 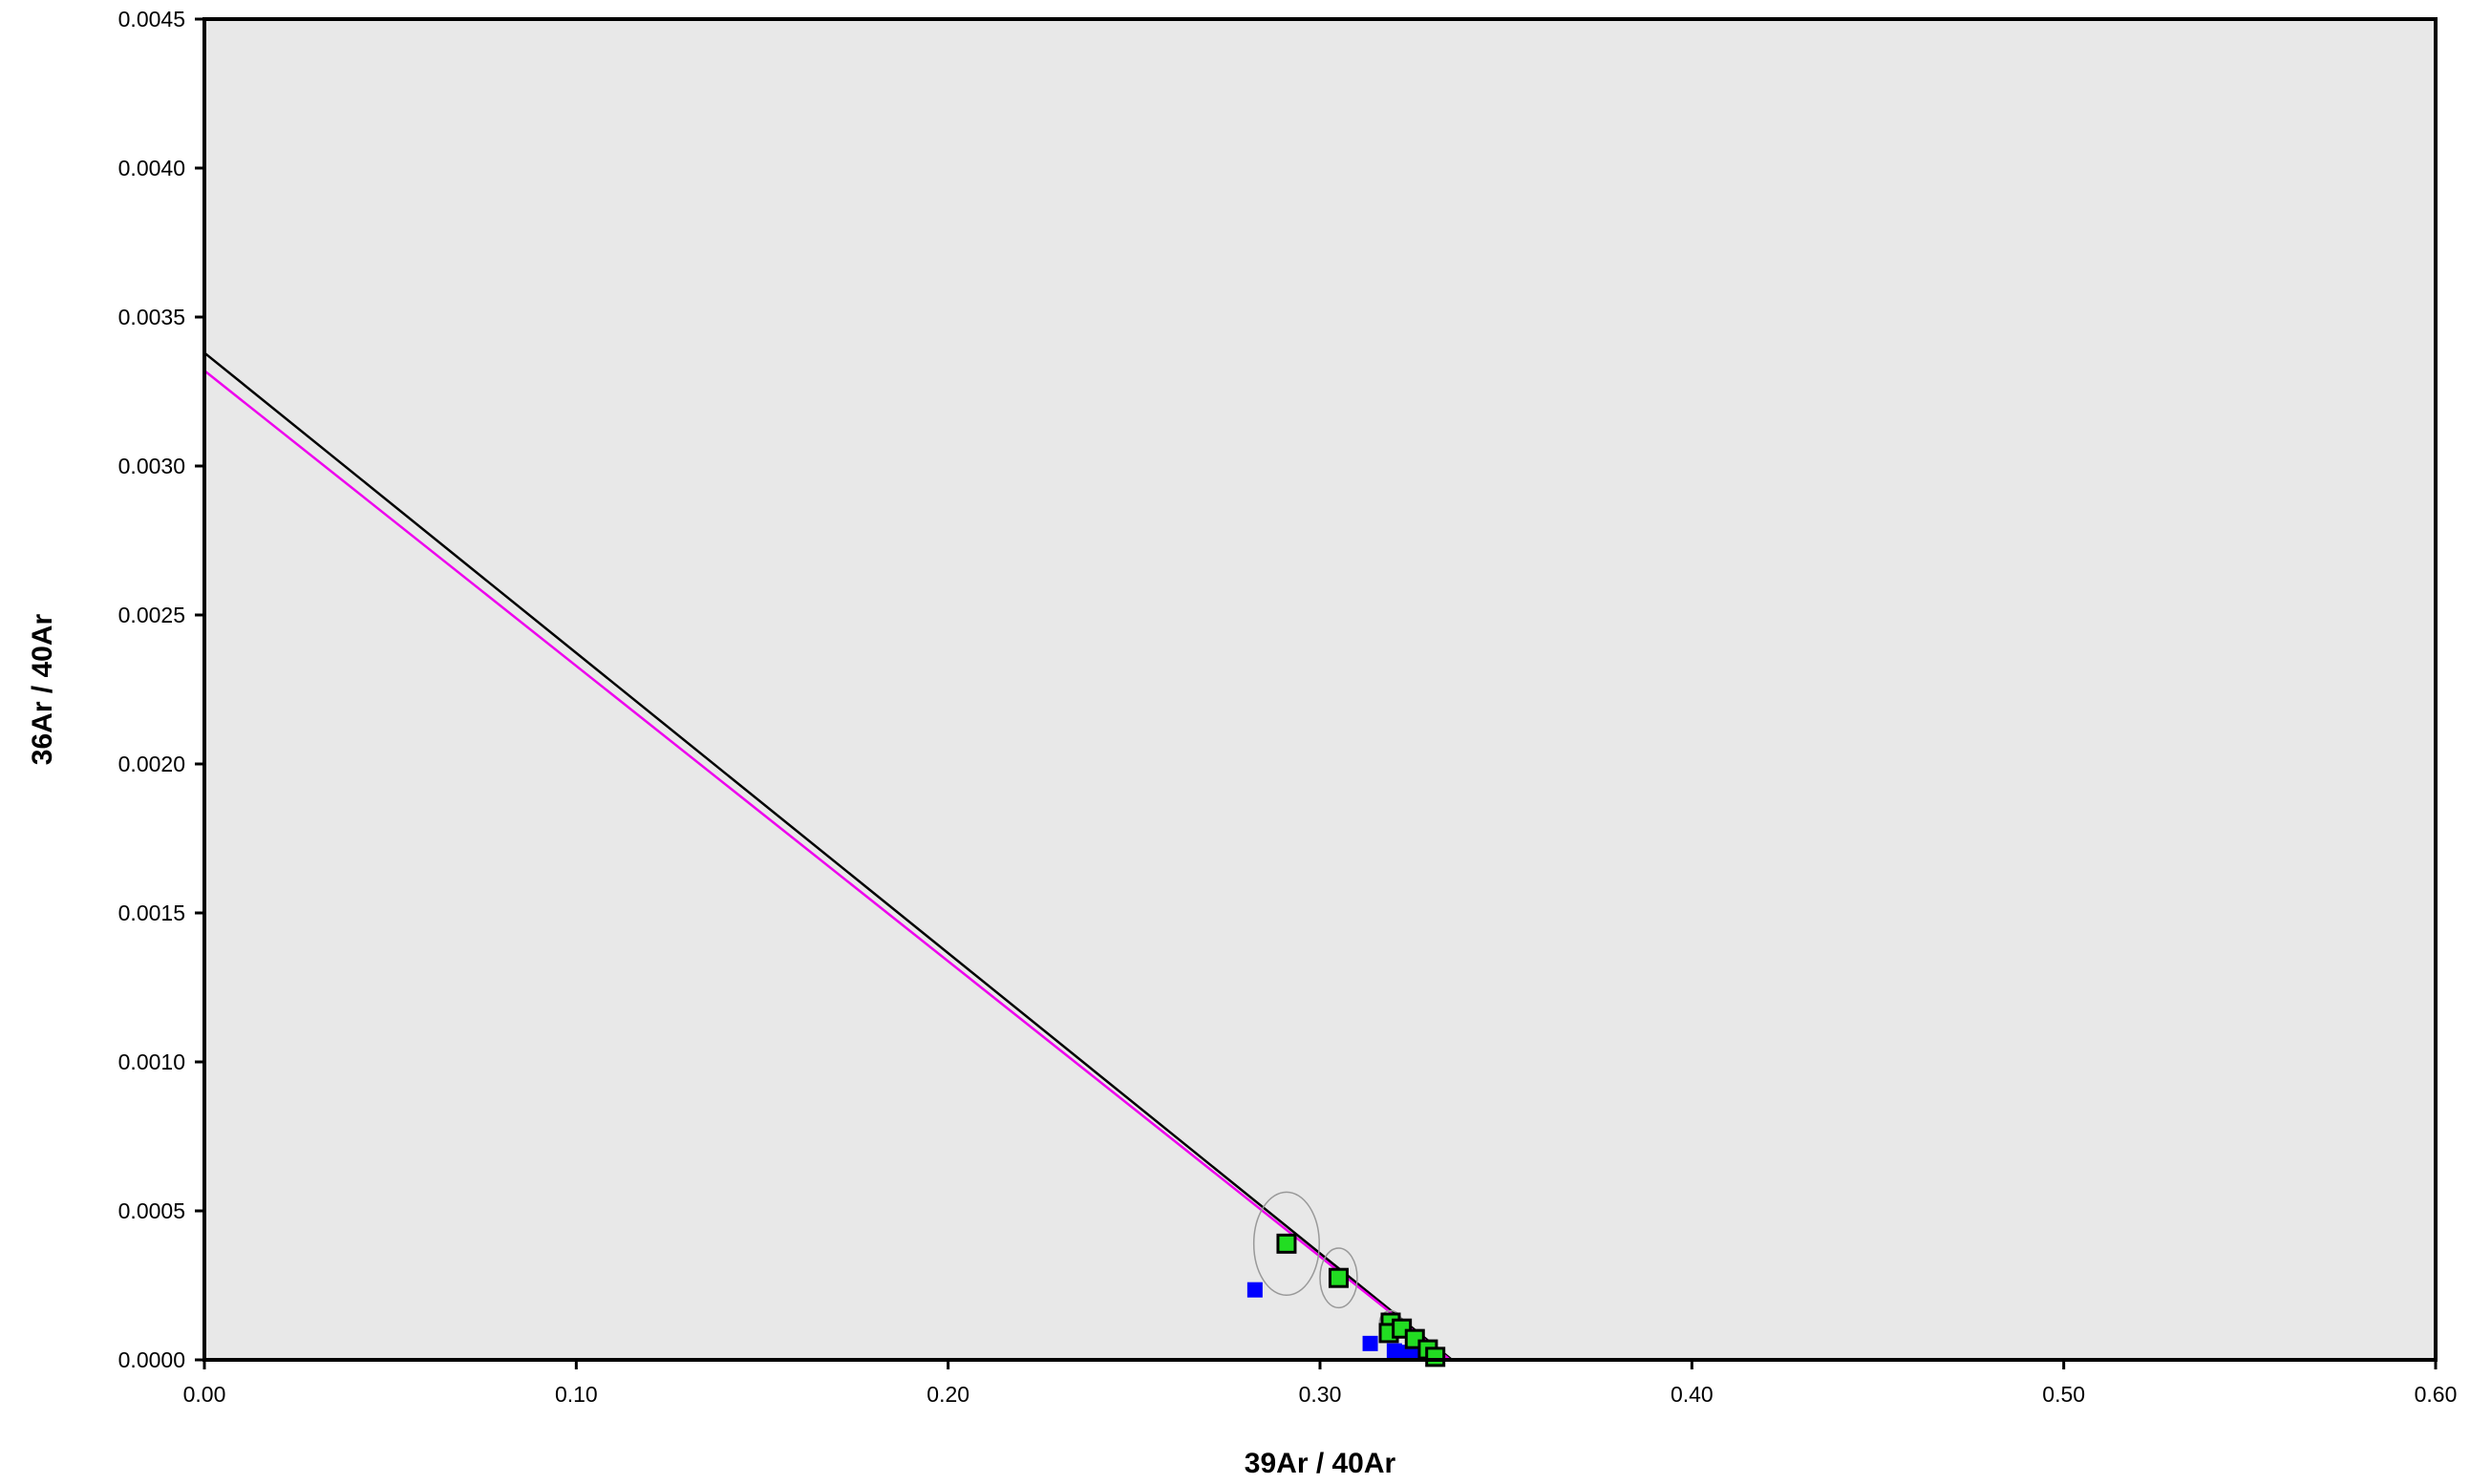 I want to click on y-tick-label: 0.0045, so click(x=151, y=19).